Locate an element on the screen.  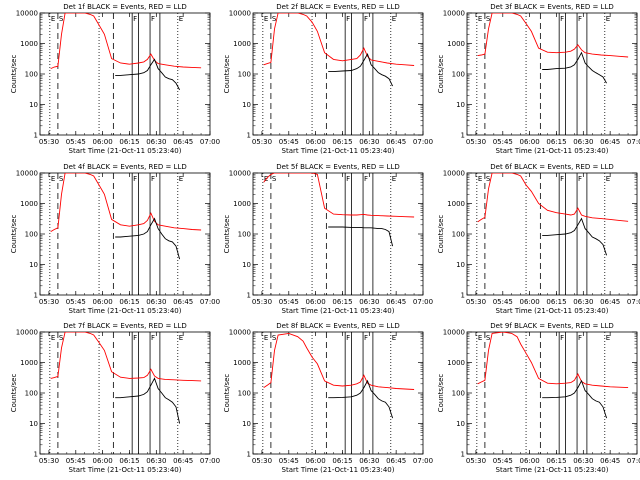
chart-title: Det 4f BLACK = Events, RED = LLD is located at coordinates (124, 167).